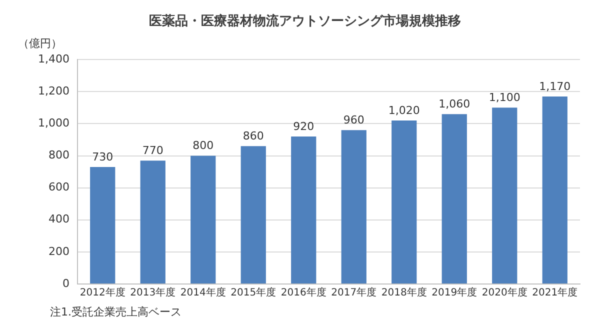 Image resolution: width=600 pixels, height=324 pixels. Describe the element at coordinates (305, 21) in the screenshot. I see `chart-title: 医薬品・医療器材物流アウトソーシング市場規模推移` at that location.